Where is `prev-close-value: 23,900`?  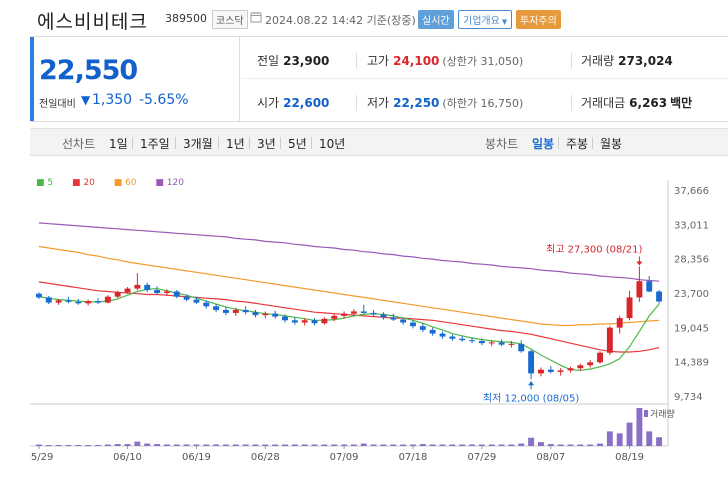
prev-close-value: 23,900 is located at coordinates (306, 61).